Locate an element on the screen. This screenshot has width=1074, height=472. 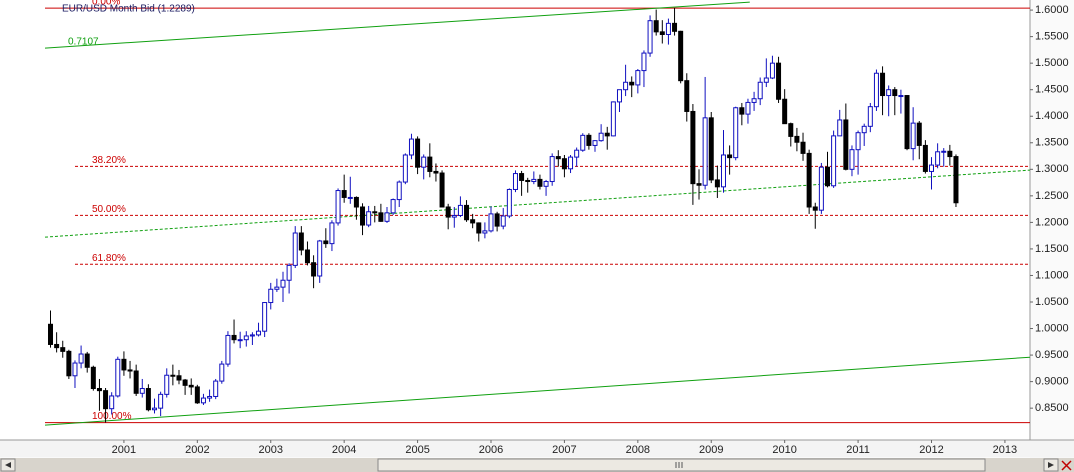
x-tick-label: 2013 is located at coordinates (1005, 450).